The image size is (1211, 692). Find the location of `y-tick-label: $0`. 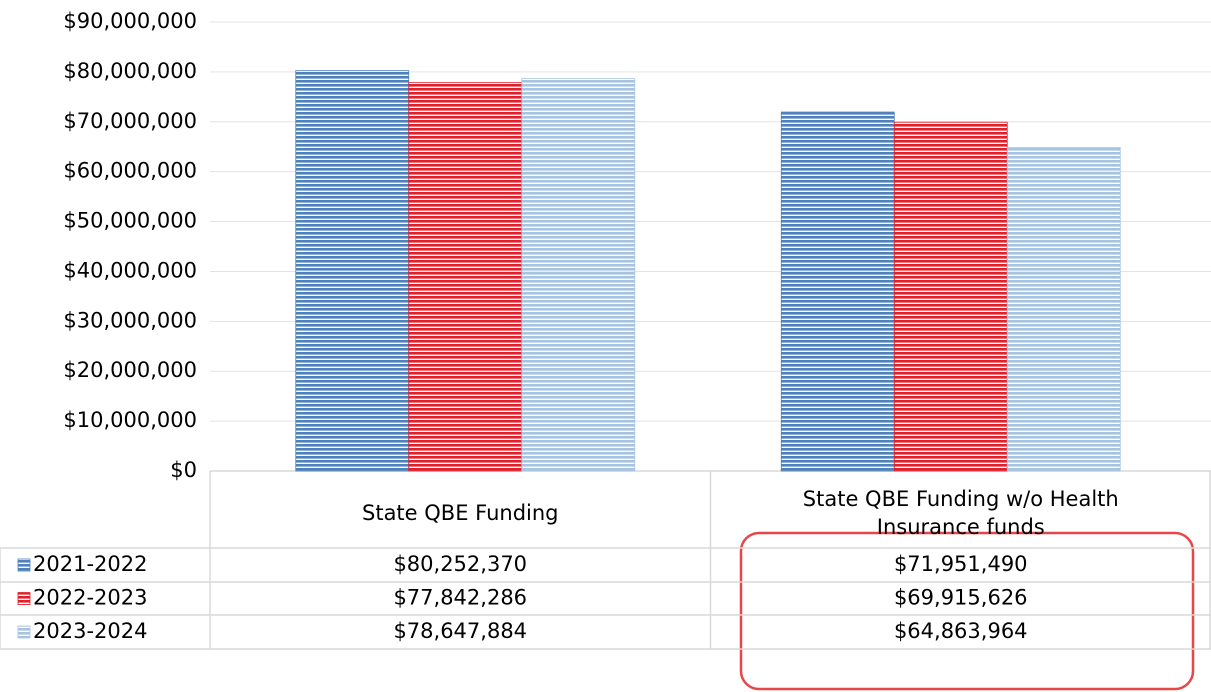

y-tick-label: $0 is located at coordinates (183, 470).